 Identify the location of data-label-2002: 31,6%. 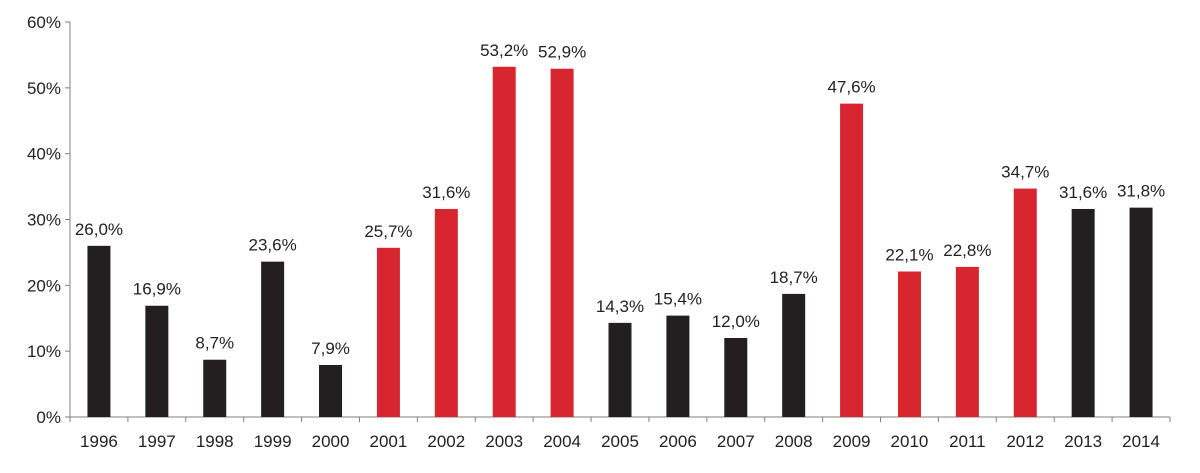
(446, 192).